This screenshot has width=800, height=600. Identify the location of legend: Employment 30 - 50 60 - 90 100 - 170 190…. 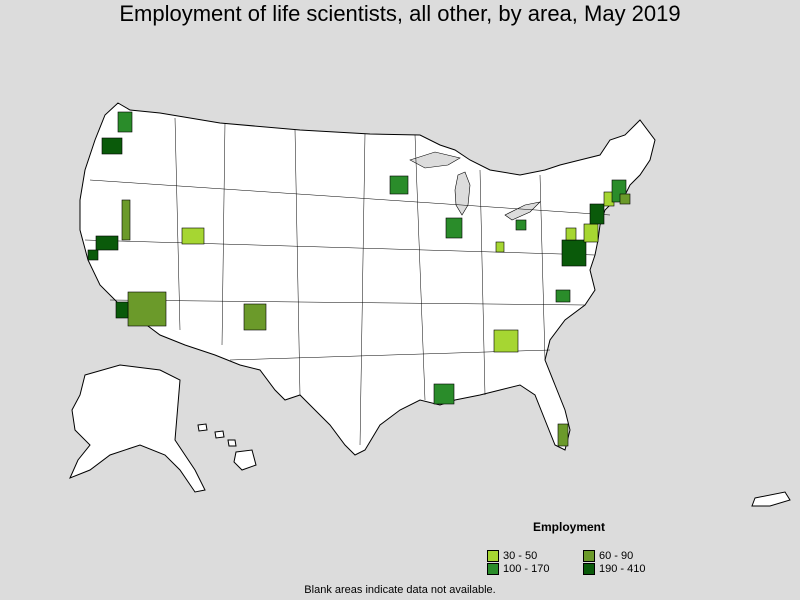
(587, 547).